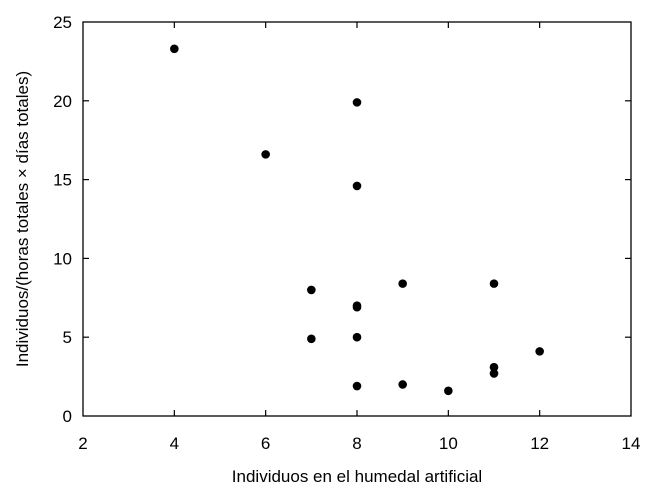  What do you see at coordinates (82, 443) in the screenshot?
I see `x-tick-label: 2` at bounding box center [82, 443].